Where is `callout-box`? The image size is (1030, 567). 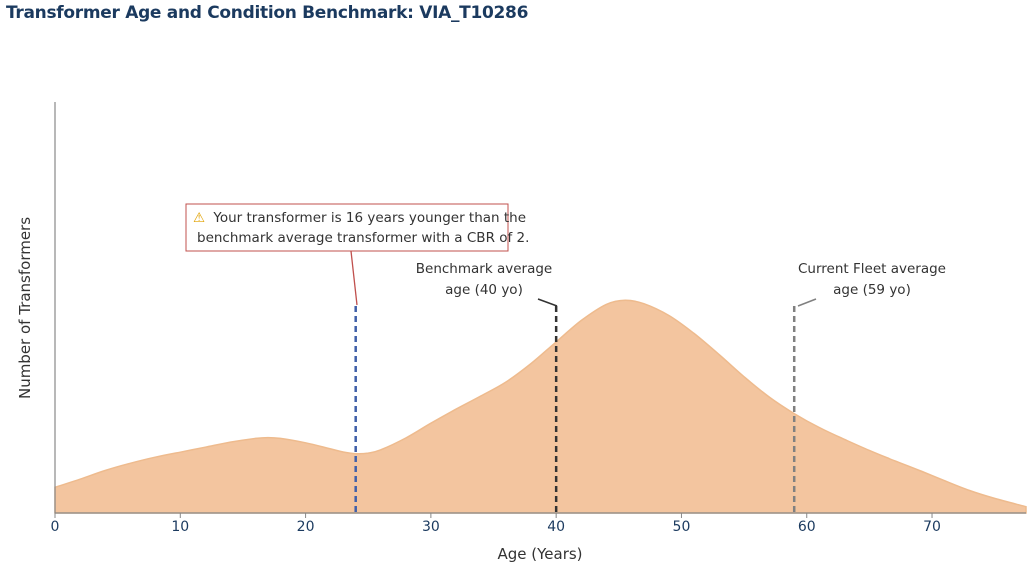
callout-box is located at coordinates (347, 227).